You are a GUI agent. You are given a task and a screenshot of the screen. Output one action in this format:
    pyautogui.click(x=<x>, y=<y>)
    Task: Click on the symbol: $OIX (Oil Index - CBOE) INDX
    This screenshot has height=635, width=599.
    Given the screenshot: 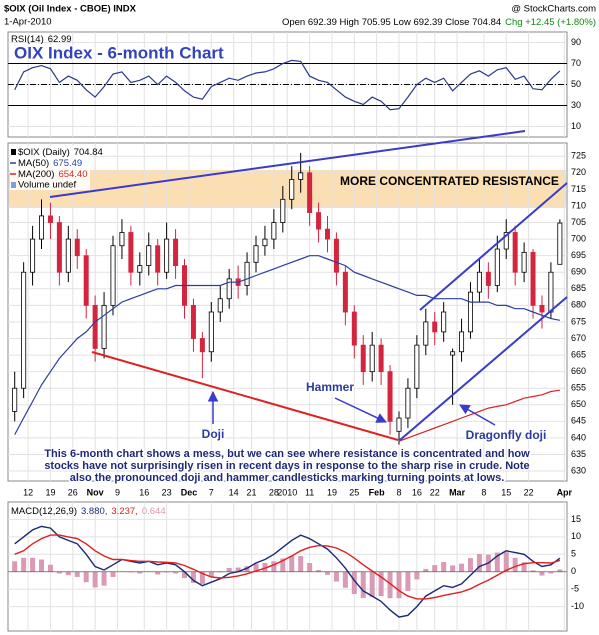 What is the action you would take?
    pyautogui.click(x=70, y=9)
    